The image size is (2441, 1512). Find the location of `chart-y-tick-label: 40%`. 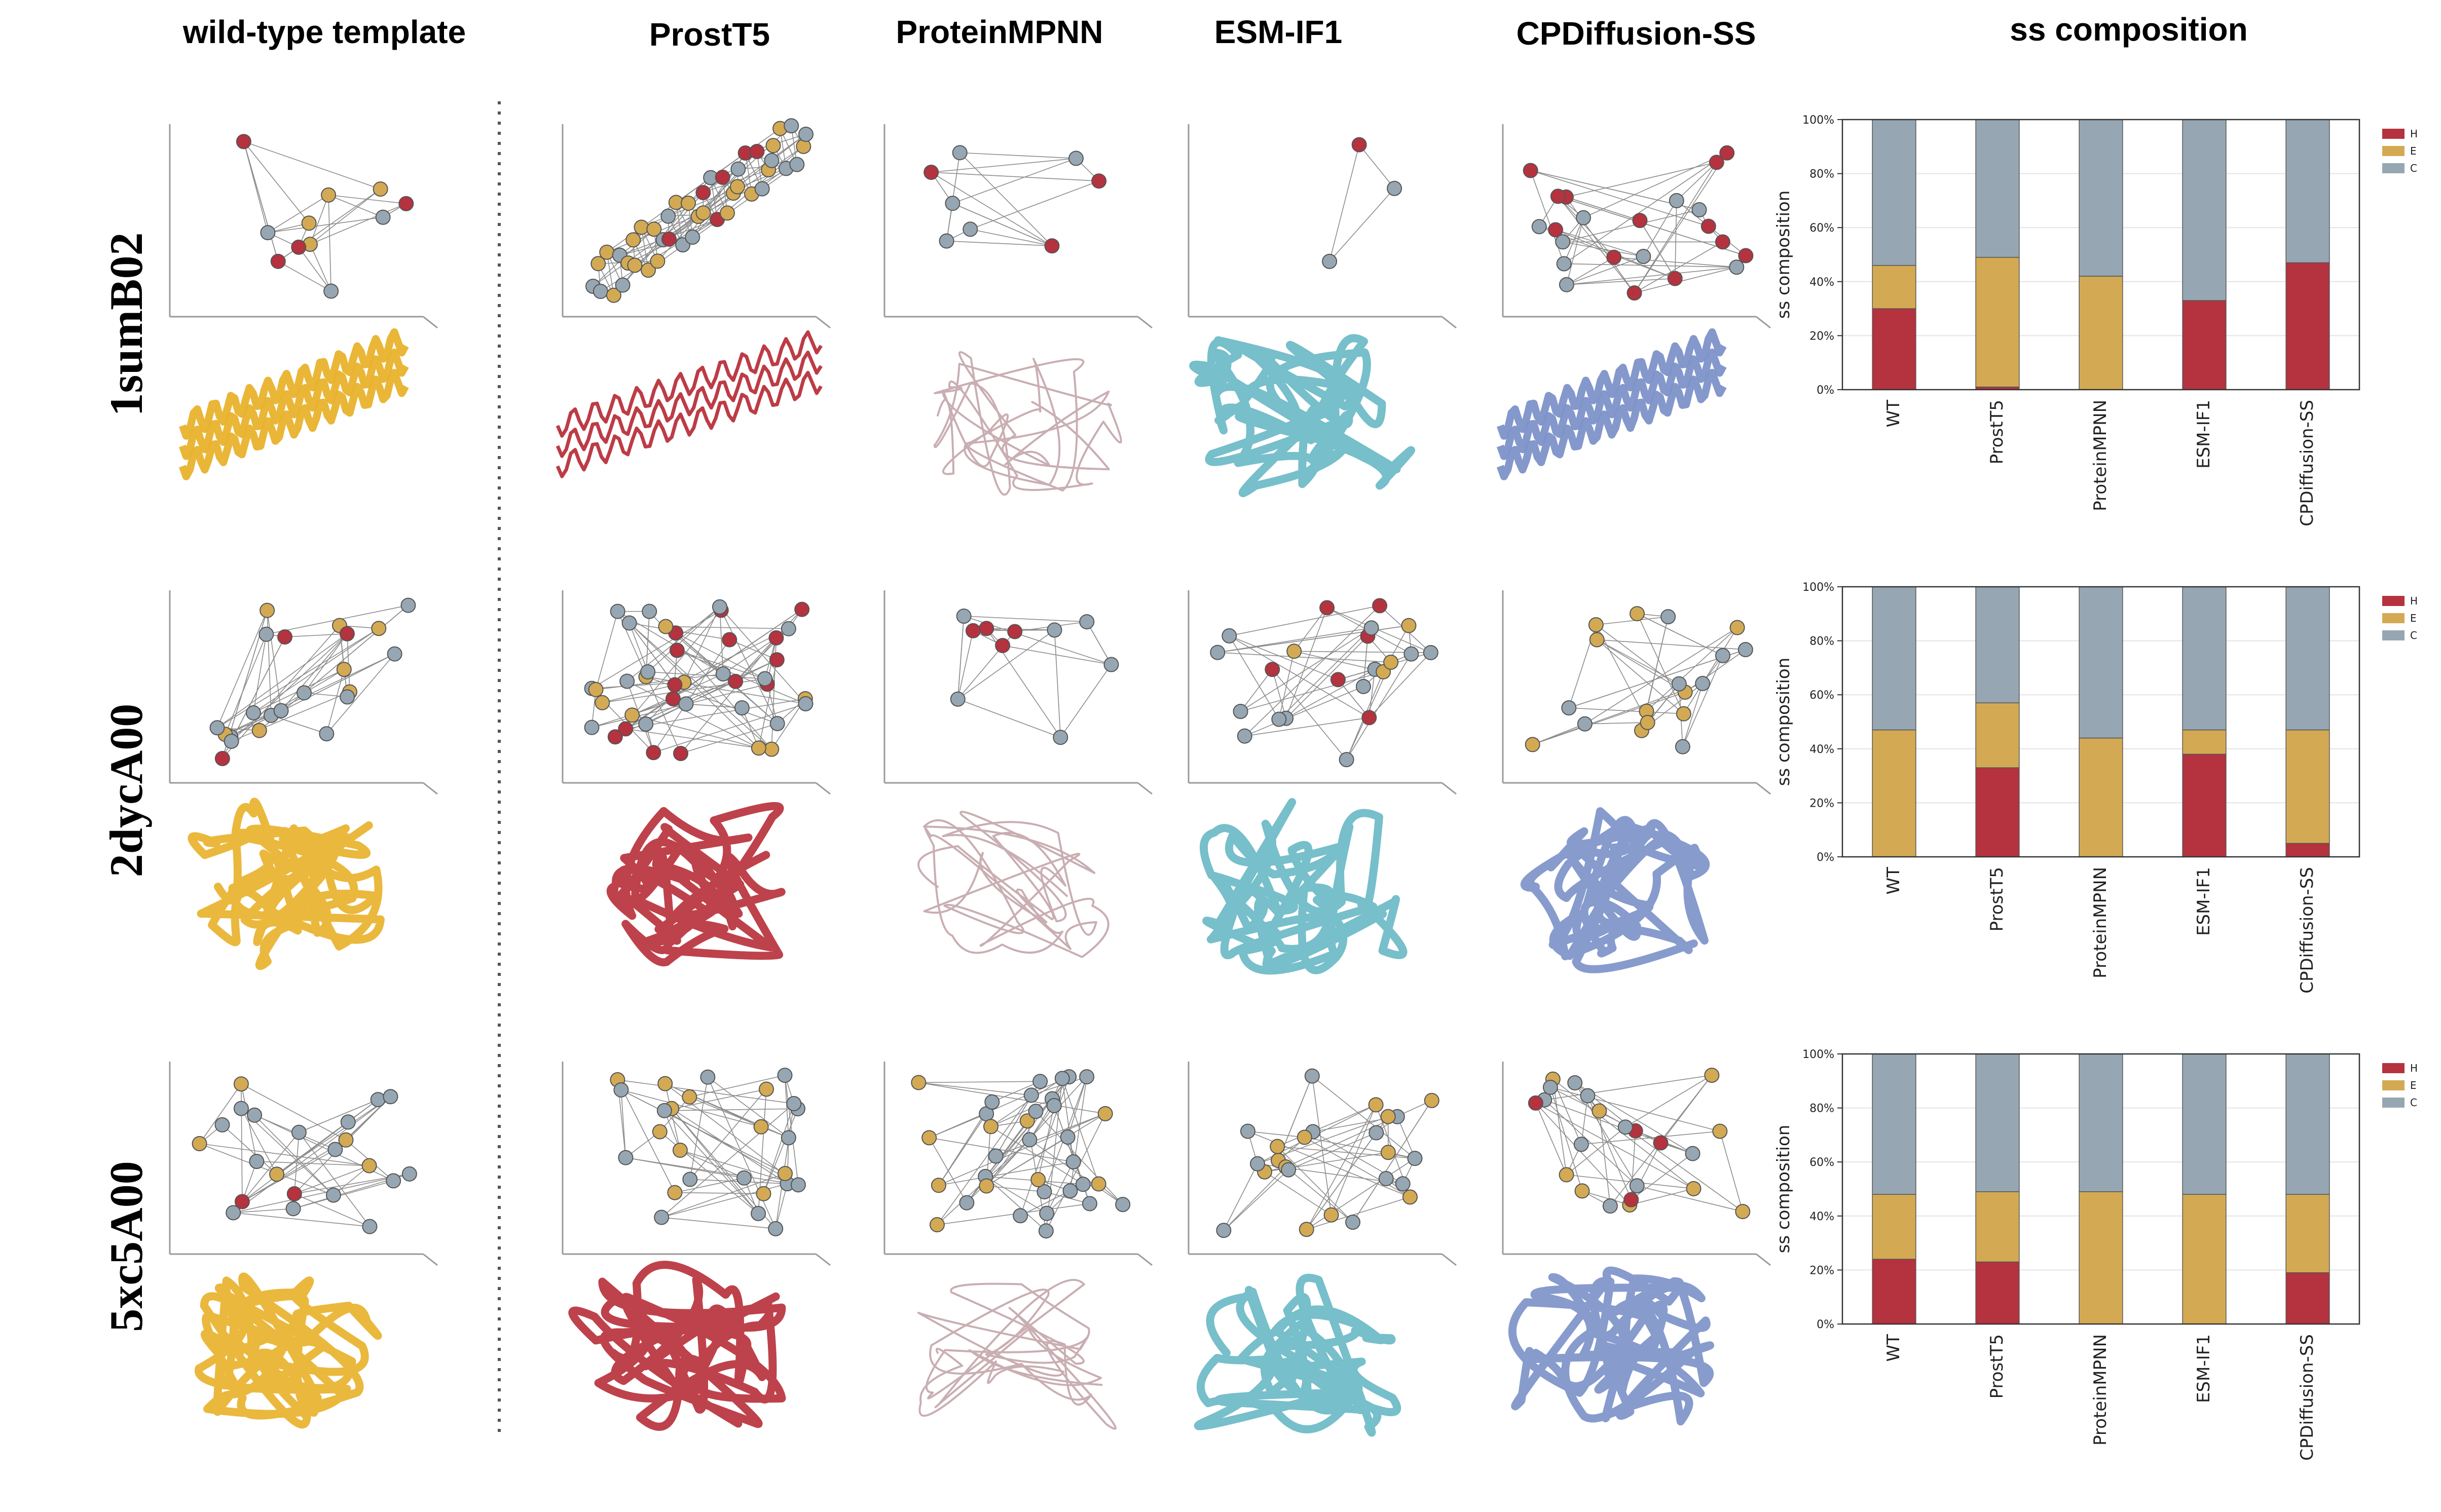

chart-y-tick-label: 40% is located at coordinates (1821, 1217).